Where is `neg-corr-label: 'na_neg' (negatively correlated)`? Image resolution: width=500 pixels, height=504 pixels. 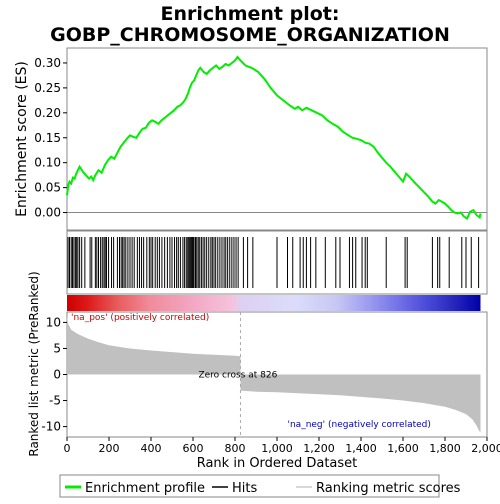 neg-corr-label: 'na_neg' (negatively correlated) is located at coordinates (359, 425).